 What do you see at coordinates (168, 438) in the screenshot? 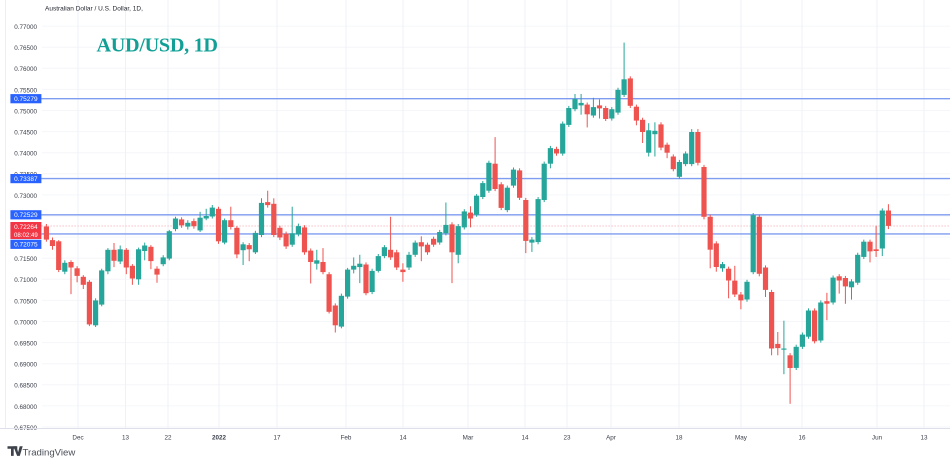
I see `svg-text: 22` at bounding box center [168, 438].